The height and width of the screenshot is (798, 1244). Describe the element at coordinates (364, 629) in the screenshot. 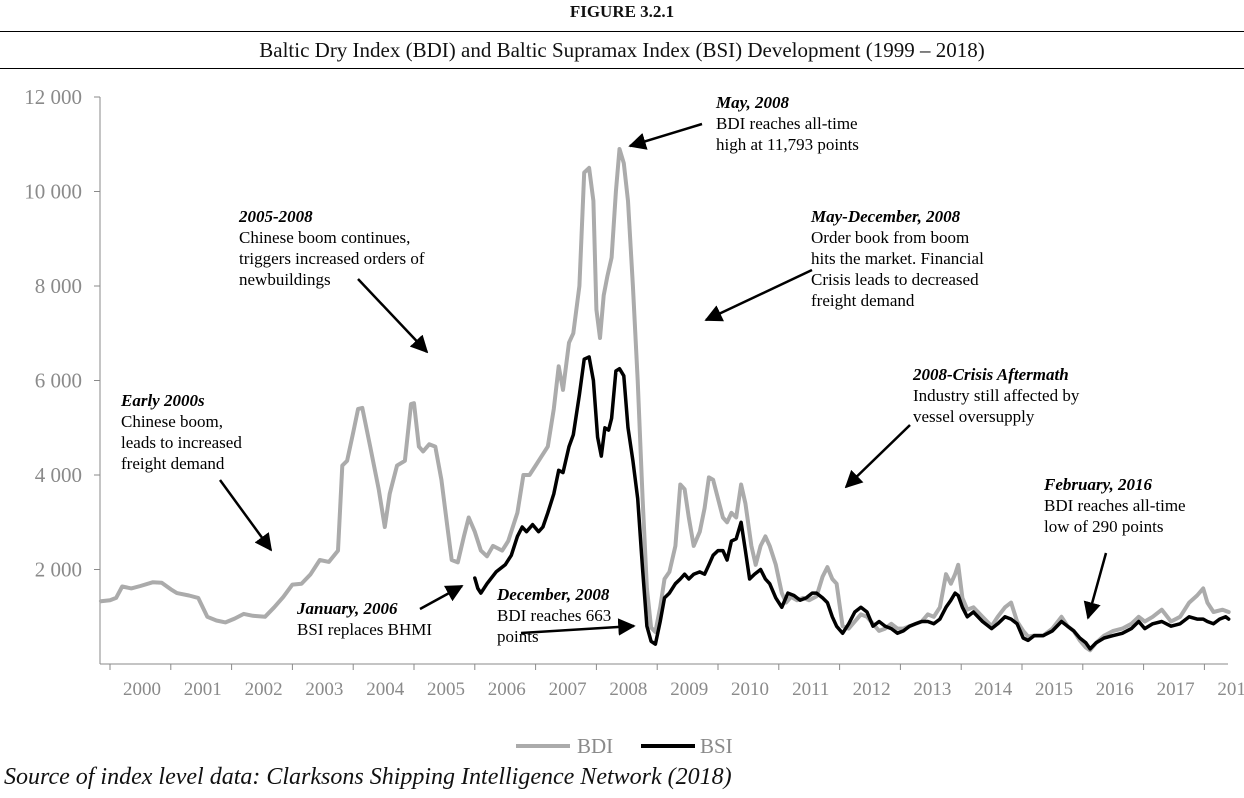

I see `annotation-text: BSI replaces BHMI` at that location.